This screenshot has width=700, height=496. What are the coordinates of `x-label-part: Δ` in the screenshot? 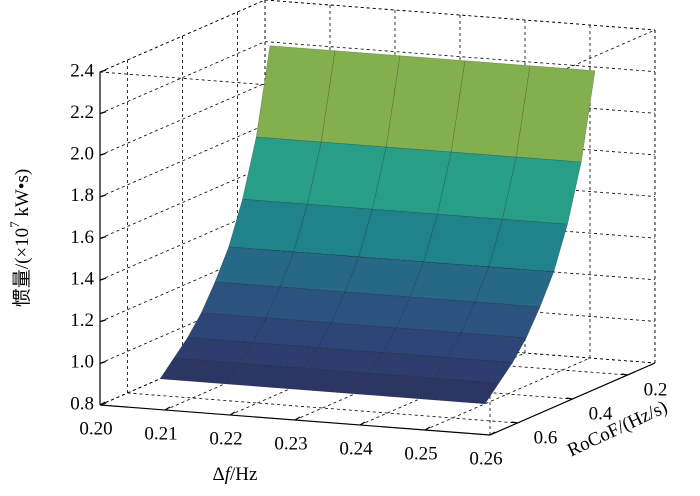 It's located at (219, 474).